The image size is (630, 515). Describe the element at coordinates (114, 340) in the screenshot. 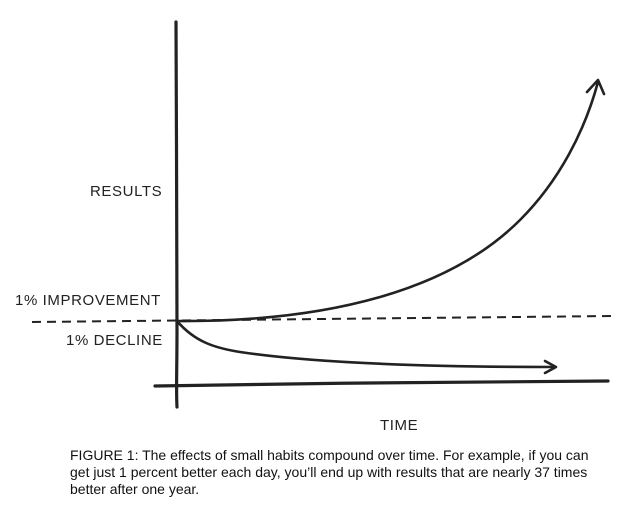

I see `decline-label: 1% DECLINE` at that location.